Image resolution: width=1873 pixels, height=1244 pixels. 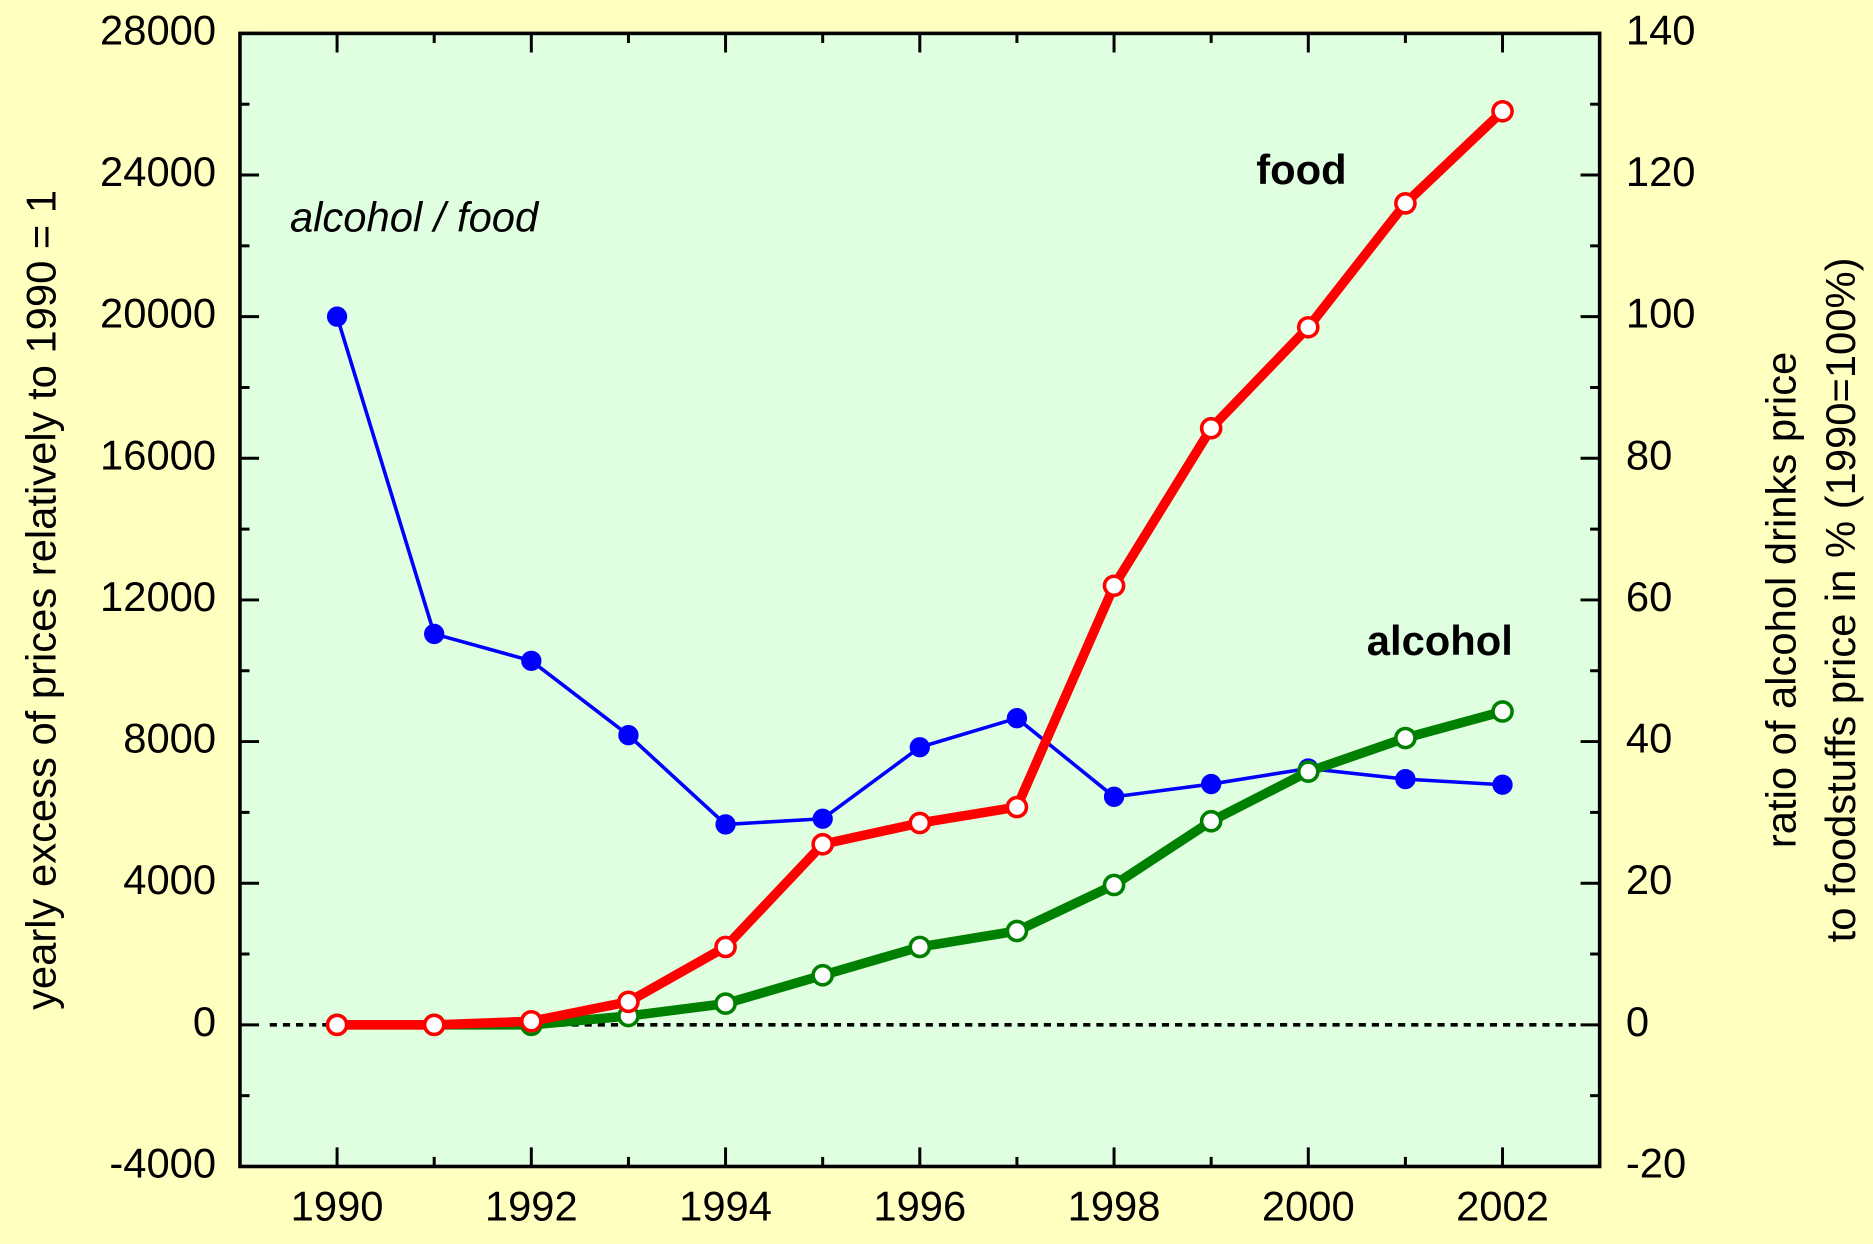 What do you see at coordinates (919, 1205) in the screenshot?
I see `x-tick-label: 1996` at bounding box center [919, 1205].